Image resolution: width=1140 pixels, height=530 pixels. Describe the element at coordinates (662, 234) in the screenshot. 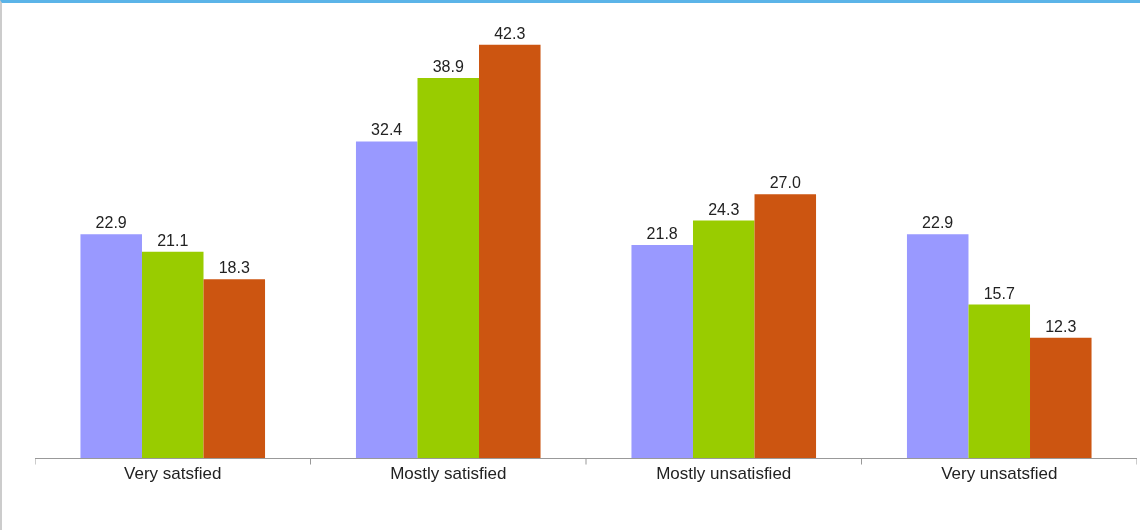

I see `data-label: 21.8` at that location.